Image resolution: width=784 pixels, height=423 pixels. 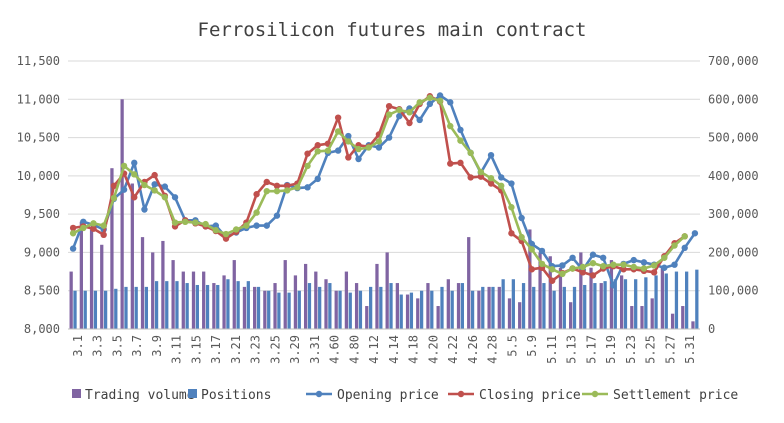 What do you see at coordinates (137, 346) in the screenshot?
I see `x-axis-tick-label: 3.7` at bounding box center [137, 346].